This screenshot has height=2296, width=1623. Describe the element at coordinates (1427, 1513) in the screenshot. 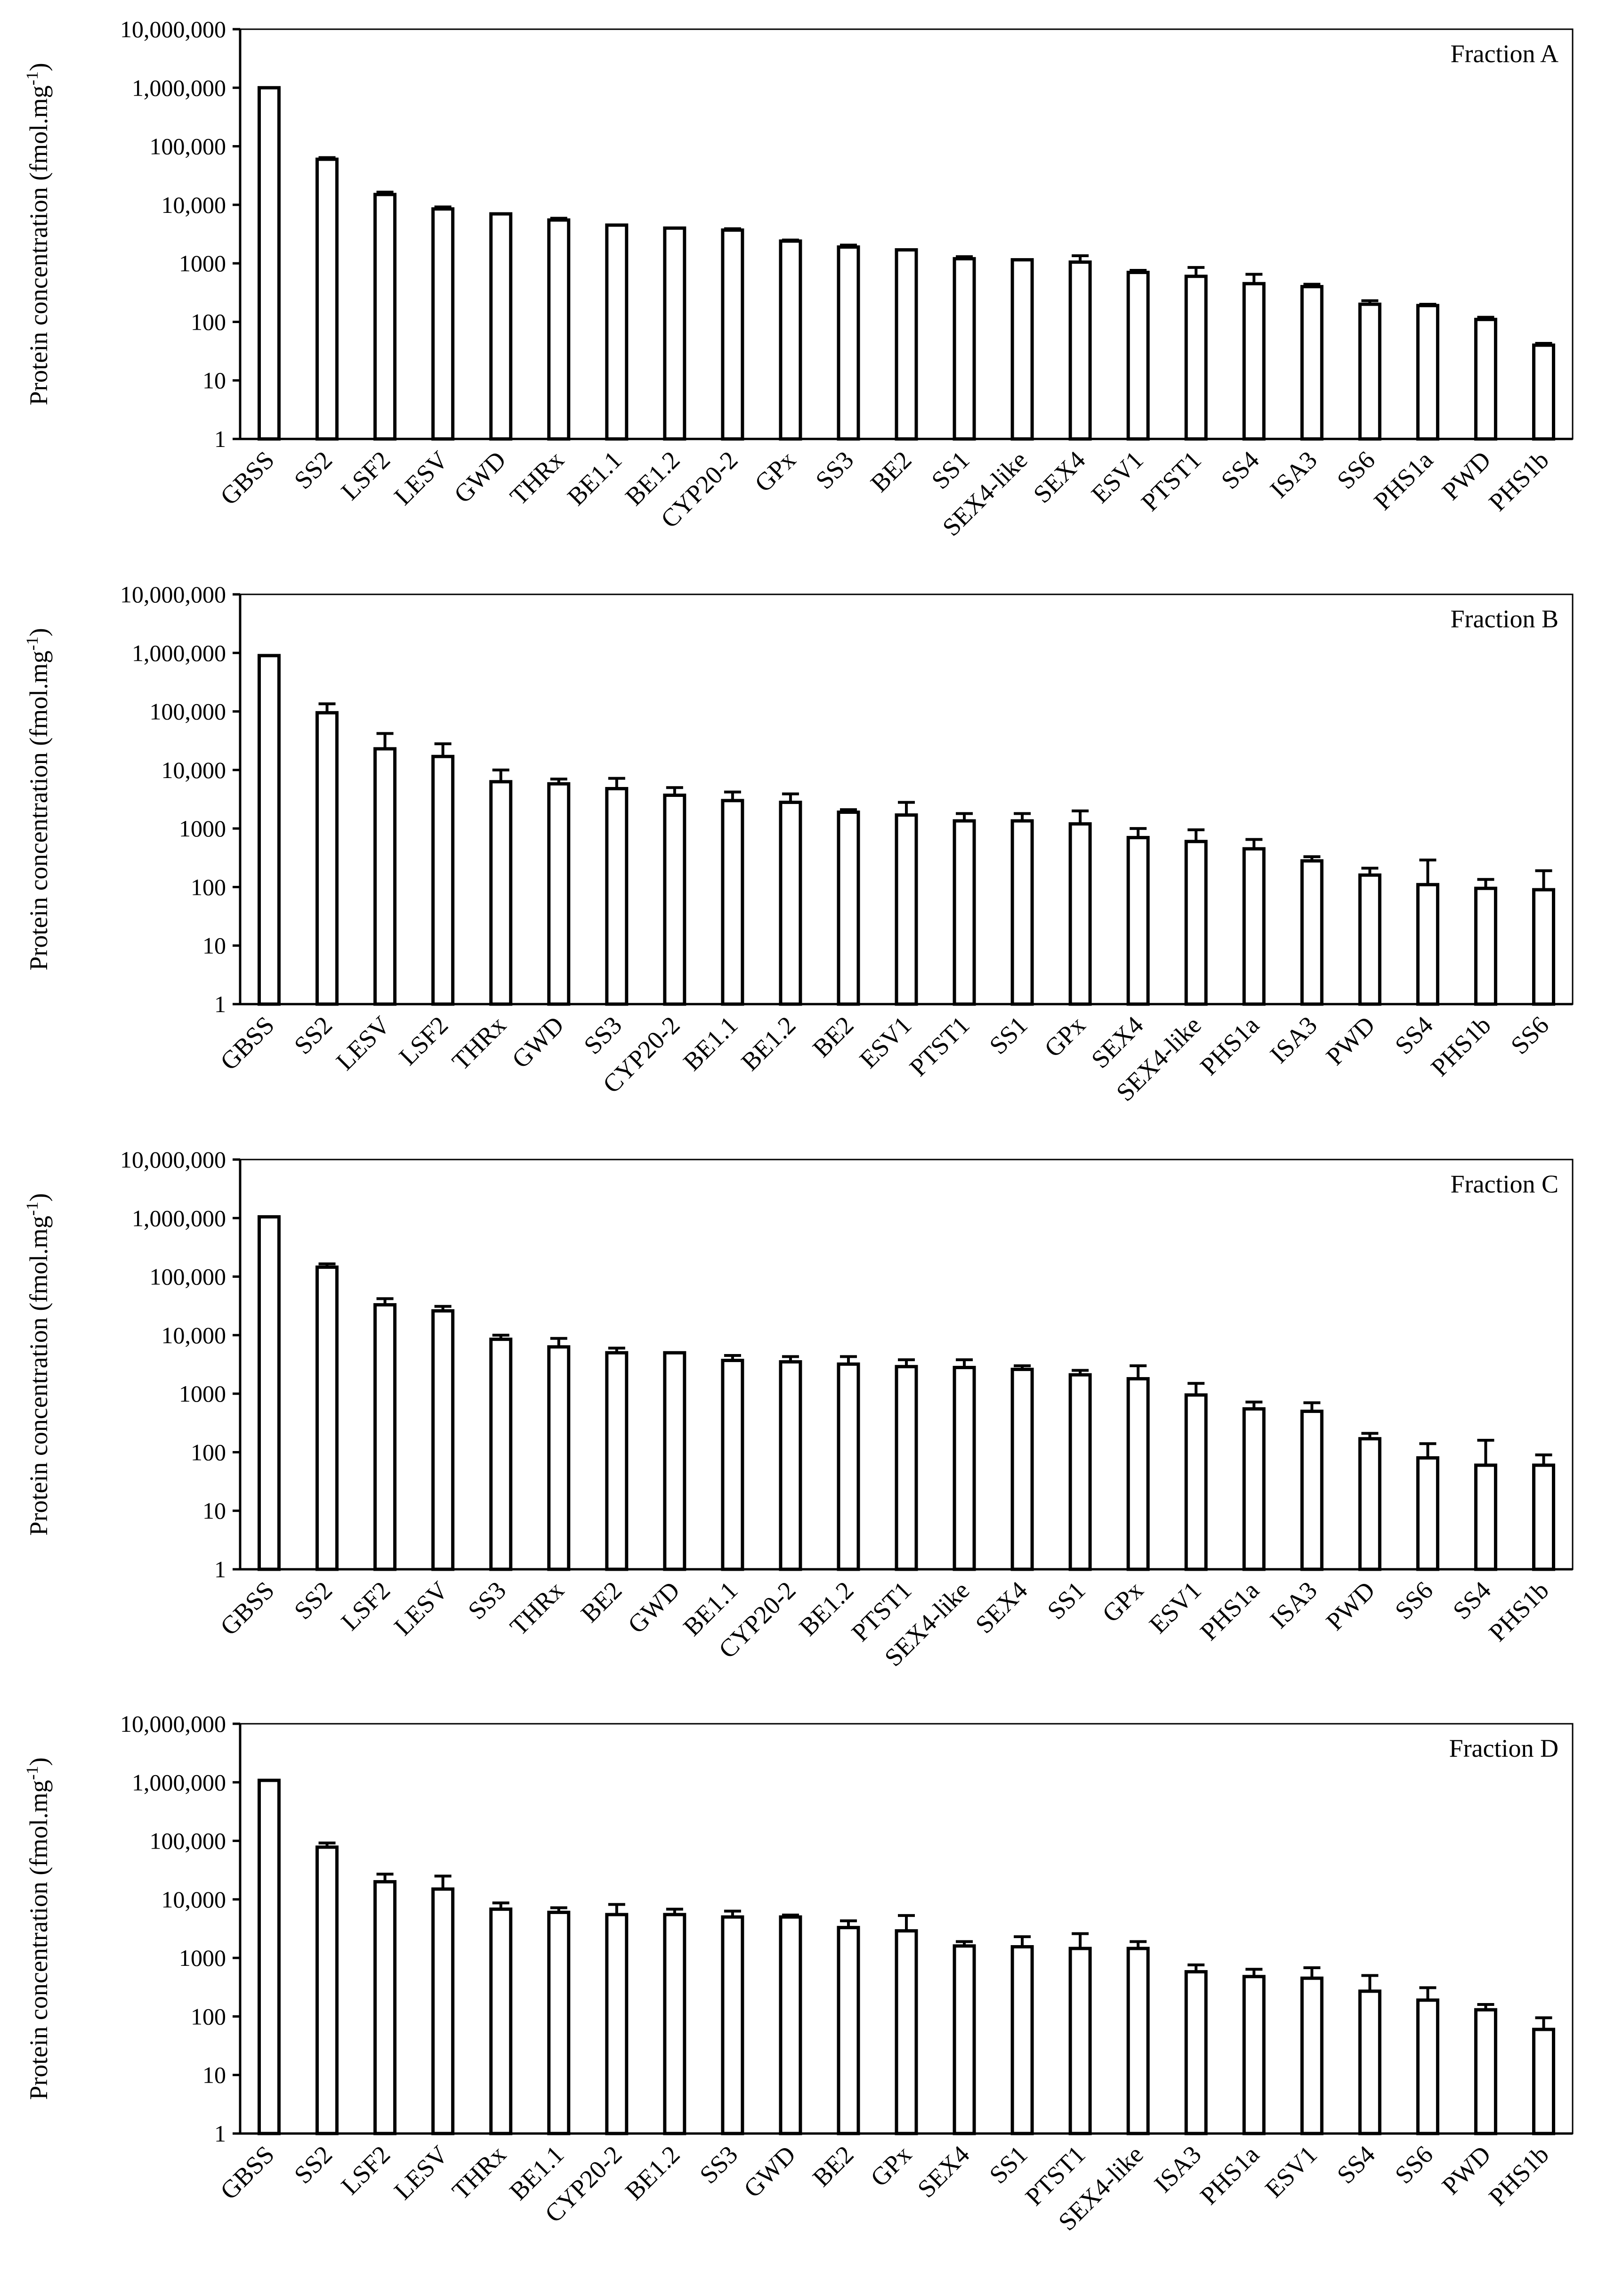

I see `bar-ss6` at that location.